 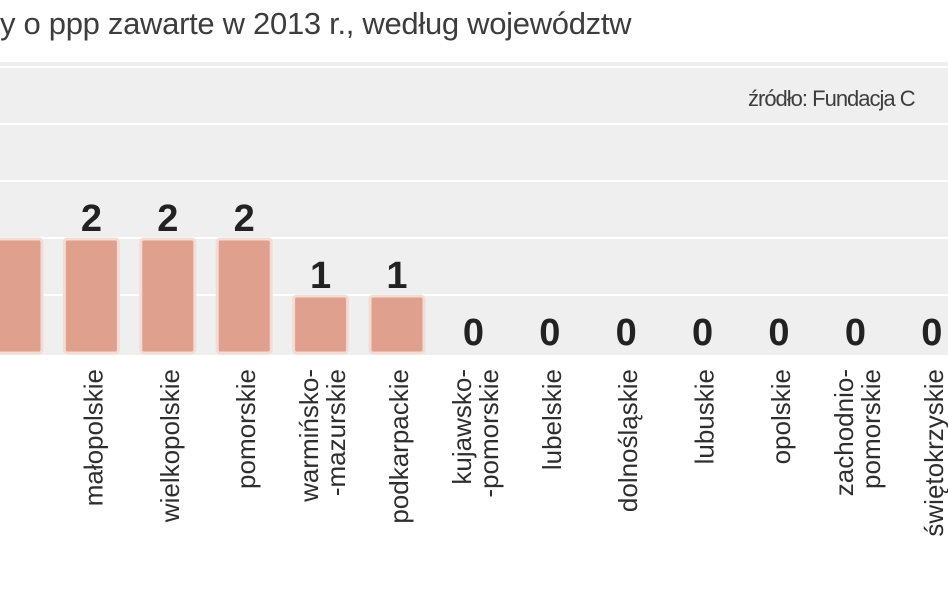 I want to click on category-label-line: podkarpackie, so click(x=399, y=446).